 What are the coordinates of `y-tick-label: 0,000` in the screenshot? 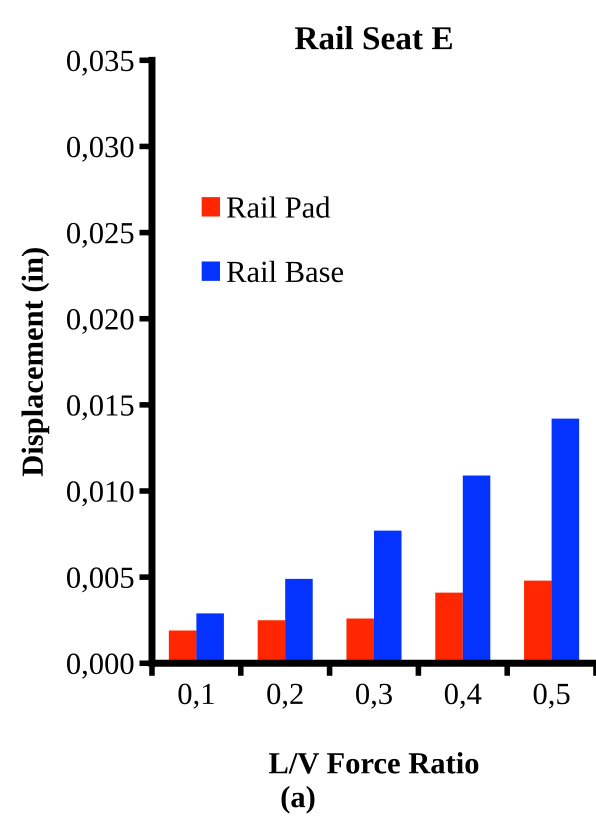 It's located at (100, 666).